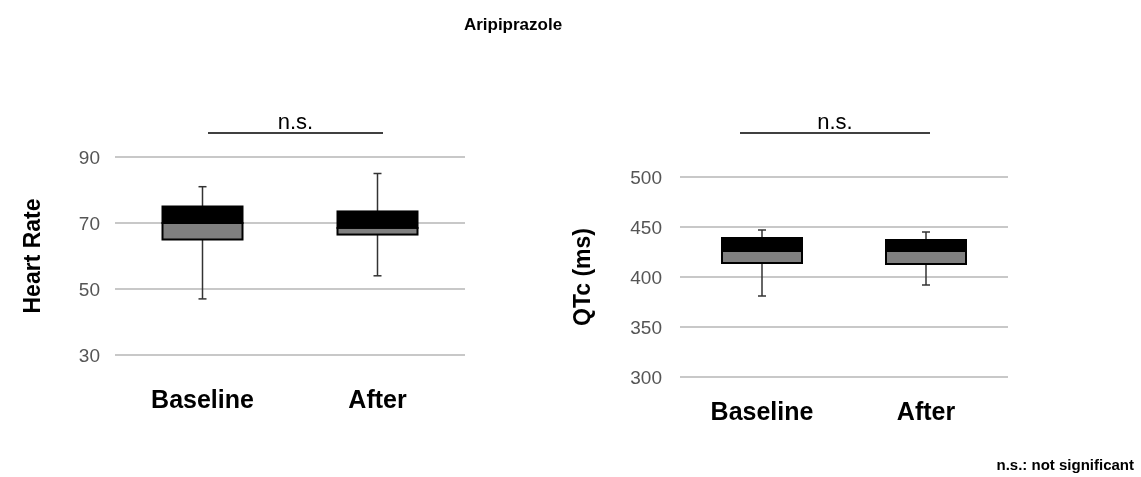 This screenshot has height=477, width=1141. Describe the element at coordinates (646, 277) in the screenshot. I see `y-tick-label: 400` at that location.